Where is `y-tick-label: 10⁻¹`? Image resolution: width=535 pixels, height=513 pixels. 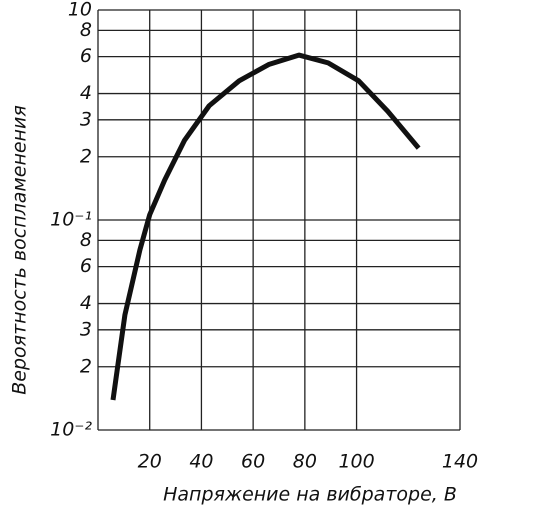 y-tick-label: 10⁻¹ is located at coordinates (71, 220).